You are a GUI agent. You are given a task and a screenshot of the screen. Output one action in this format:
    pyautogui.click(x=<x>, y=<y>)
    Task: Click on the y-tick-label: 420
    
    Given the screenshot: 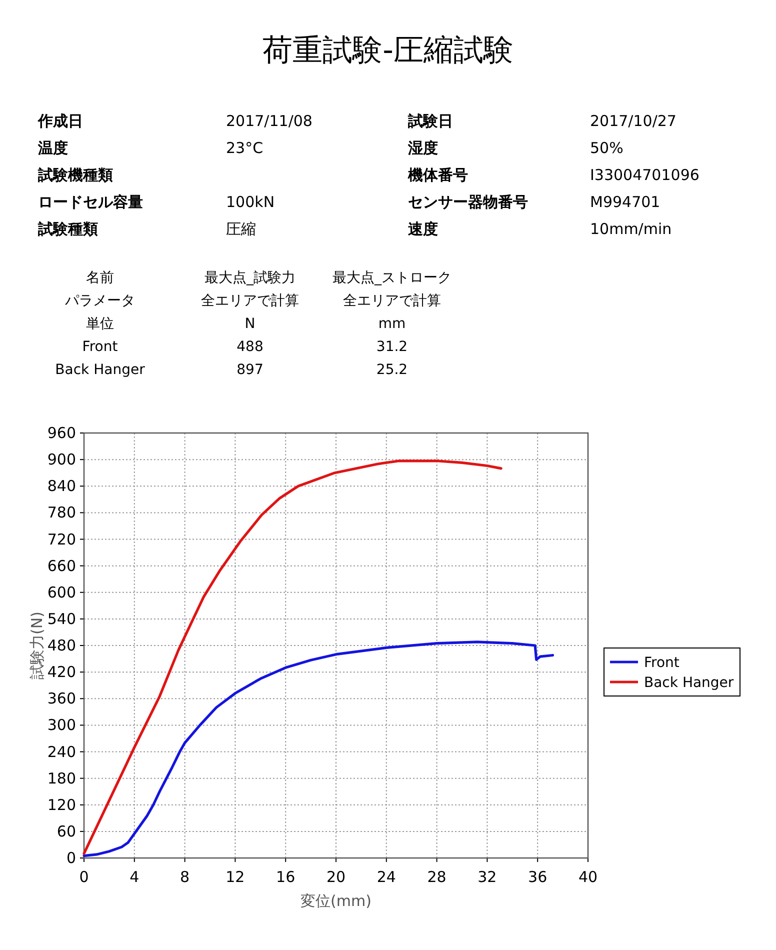 What is the action you would take?
    pyautogui.click(x=61, y=672)
    